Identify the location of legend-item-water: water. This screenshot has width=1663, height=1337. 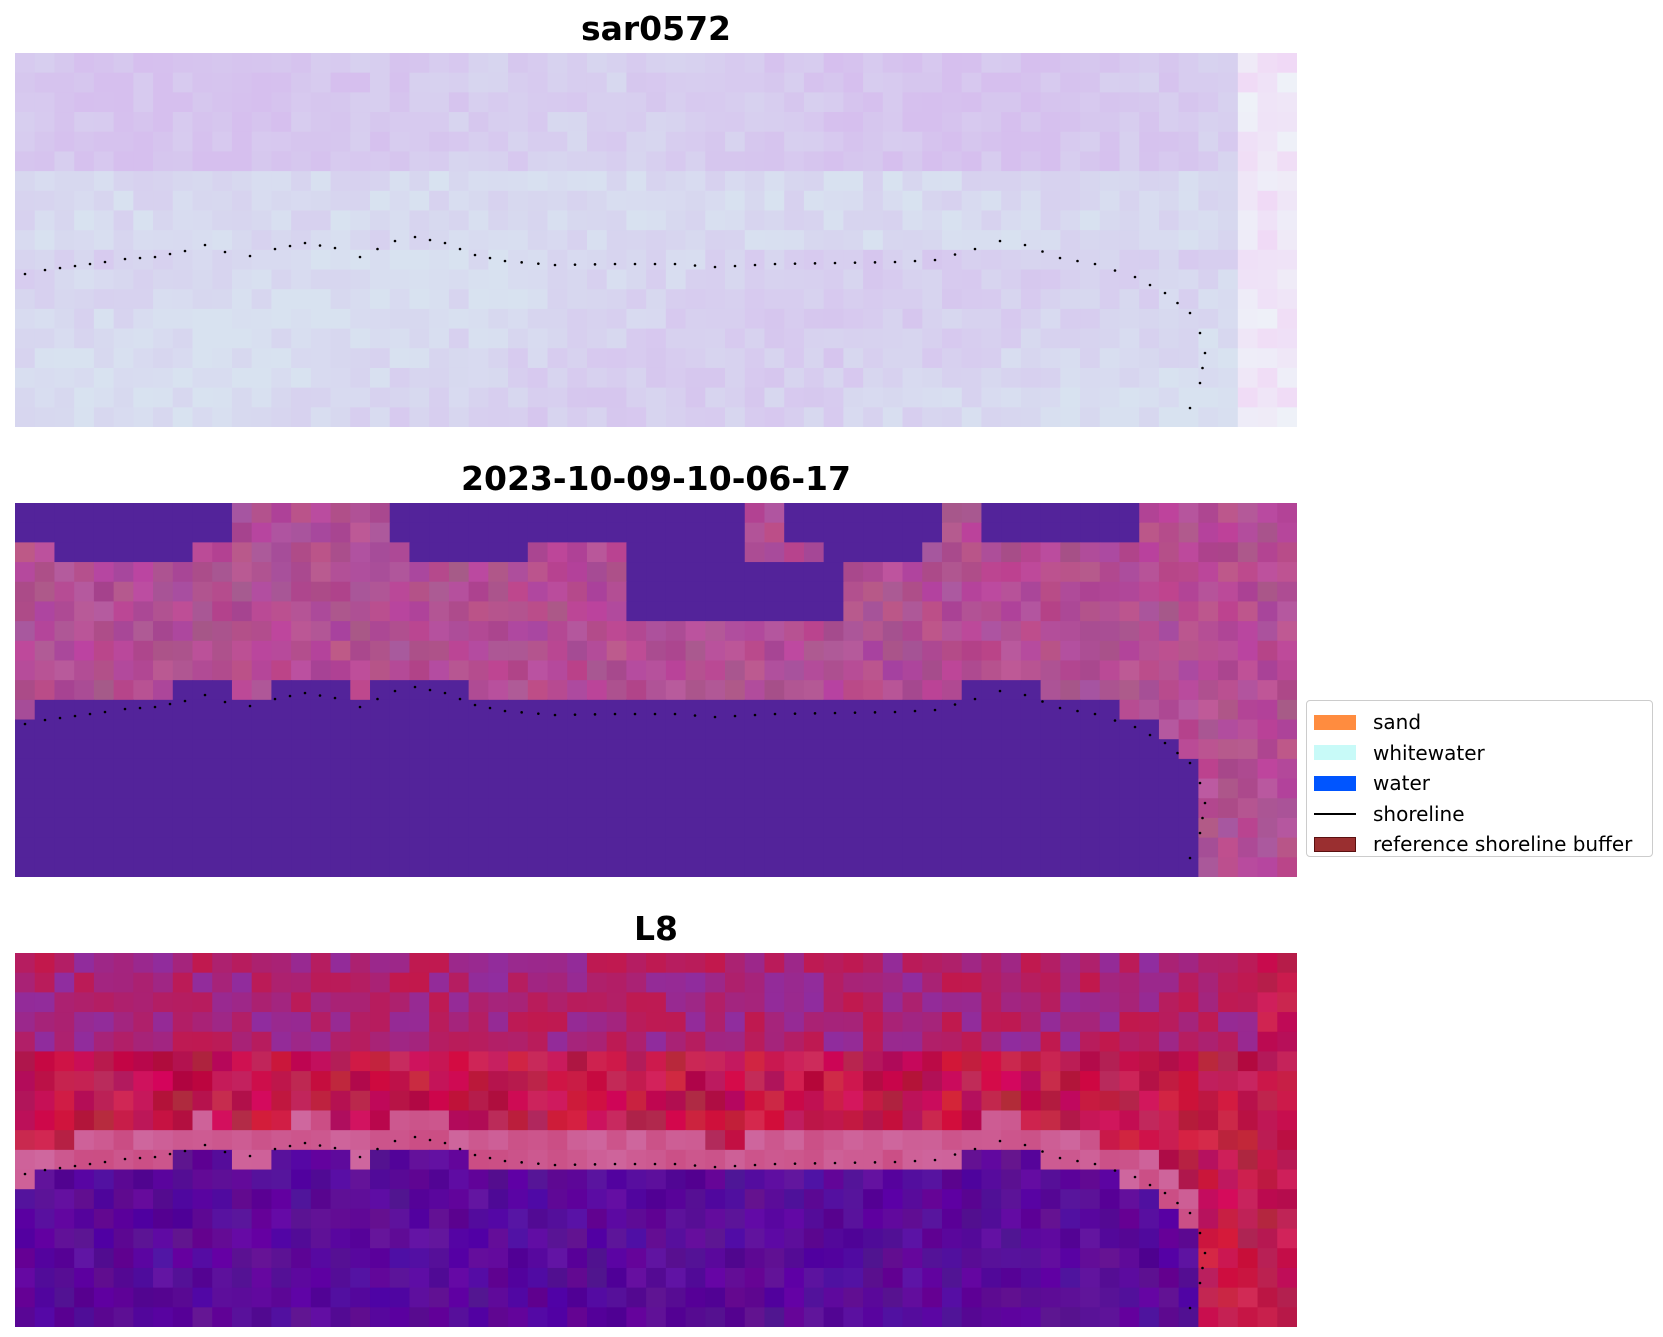
(1483, 783).